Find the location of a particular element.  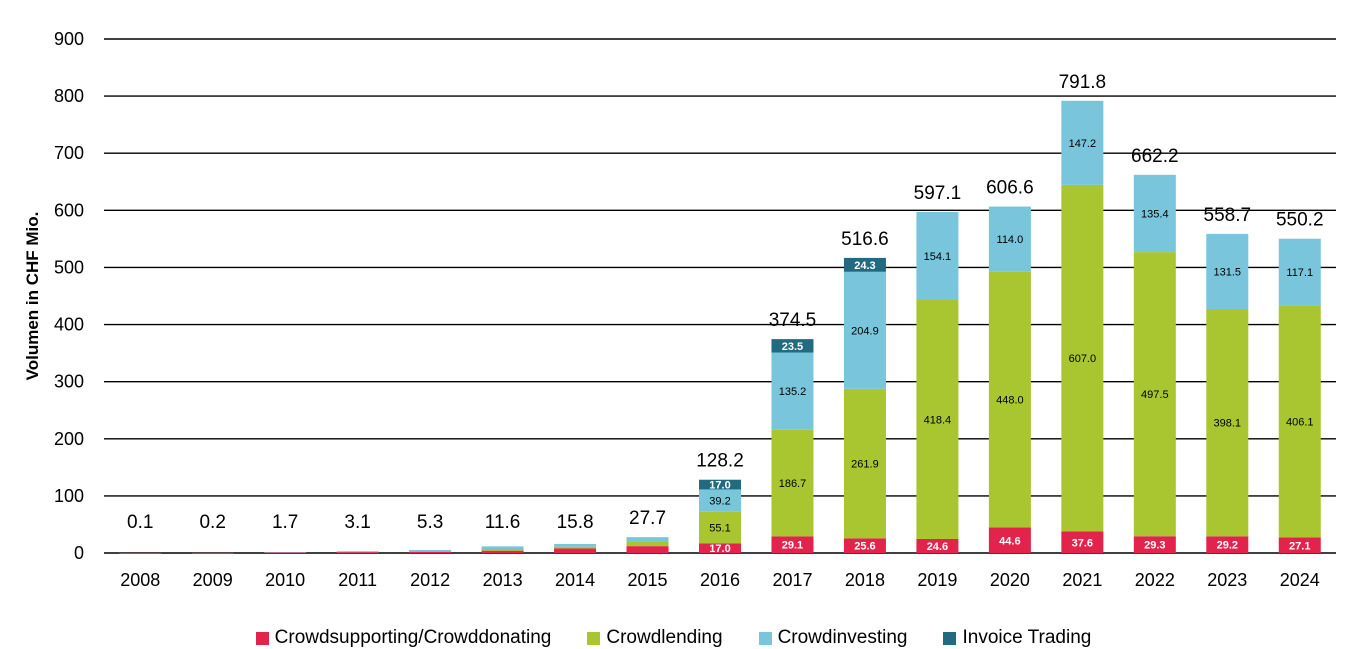

y-tick-label: 400 is located at coordinates (69, 325).